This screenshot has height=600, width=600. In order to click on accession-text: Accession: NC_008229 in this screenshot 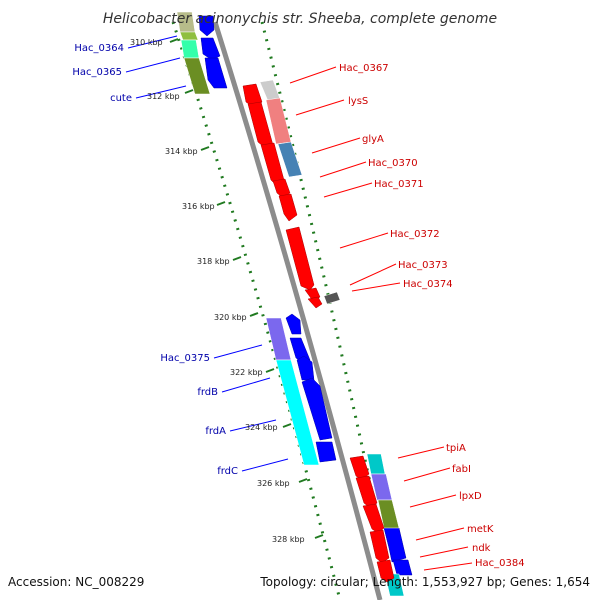, I will do `click(76, 582)`.